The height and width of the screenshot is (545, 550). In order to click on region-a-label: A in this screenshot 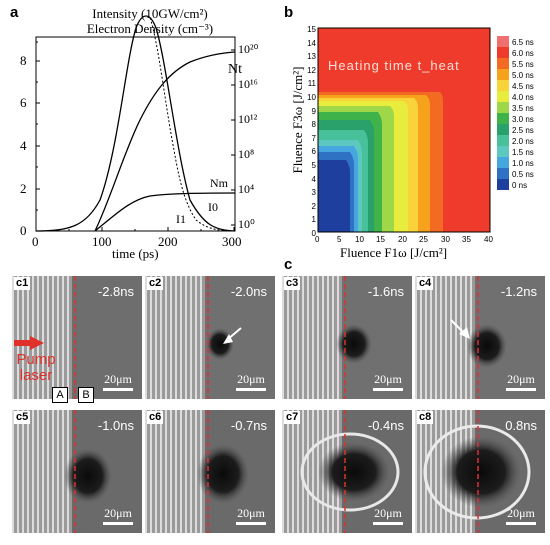, I will do `click(60, 395)`.